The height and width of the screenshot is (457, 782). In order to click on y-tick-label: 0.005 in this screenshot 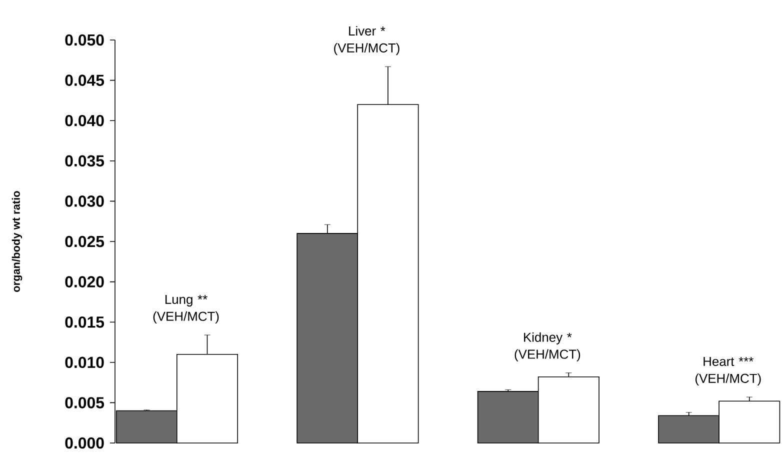, I will do `click(84, 402)`.